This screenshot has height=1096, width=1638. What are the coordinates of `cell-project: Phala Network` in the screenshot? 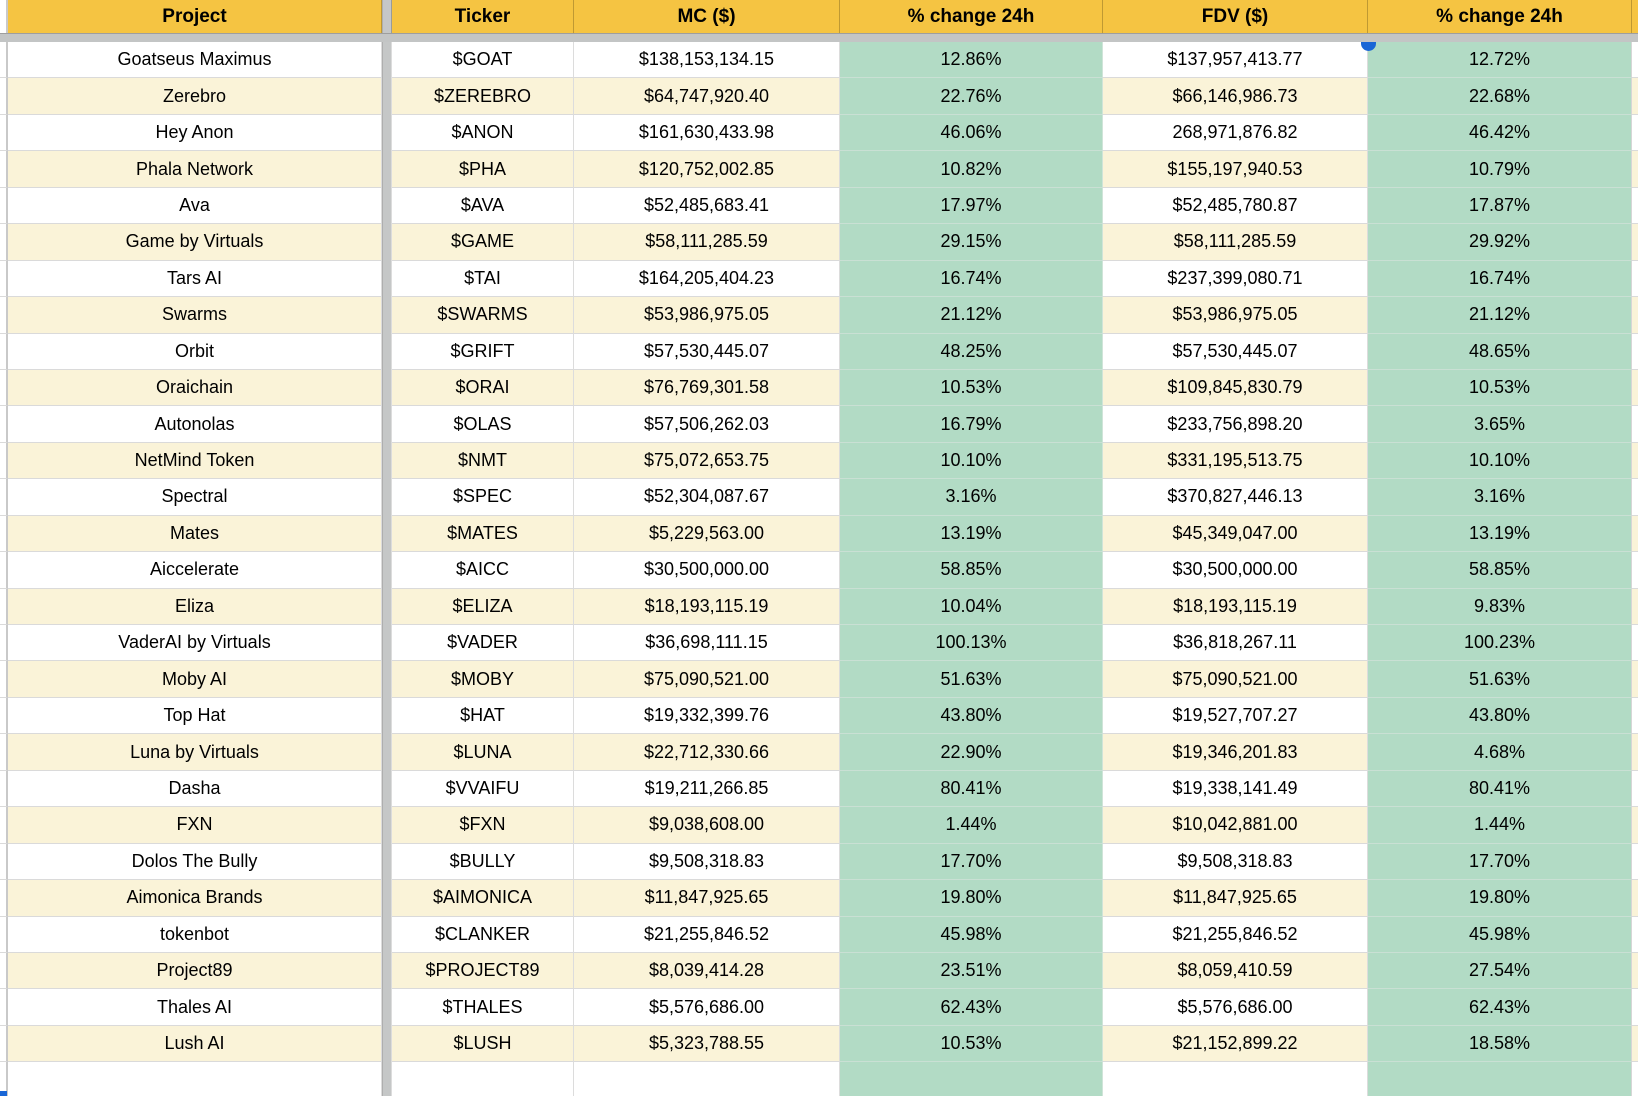 It's located at (195, 169).